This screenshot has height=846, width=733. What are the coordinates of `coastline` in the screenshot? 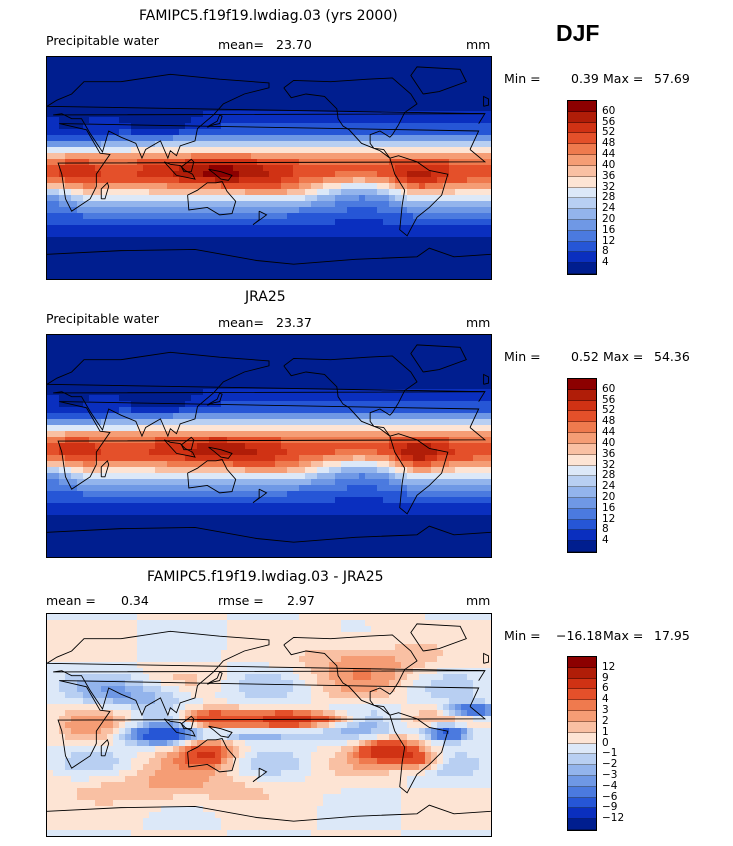 It's located at (350, 118).